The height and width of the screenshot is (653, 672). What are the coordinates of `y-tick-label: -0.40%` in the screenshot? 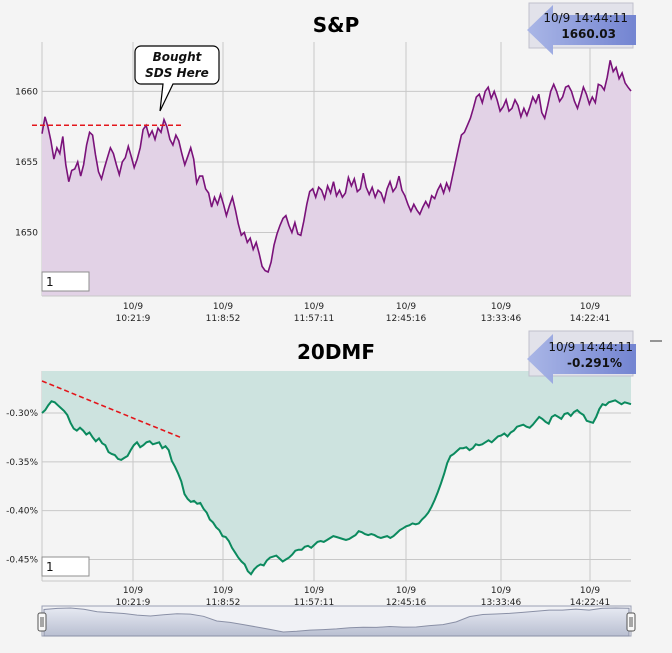 It's located at (22, 512).